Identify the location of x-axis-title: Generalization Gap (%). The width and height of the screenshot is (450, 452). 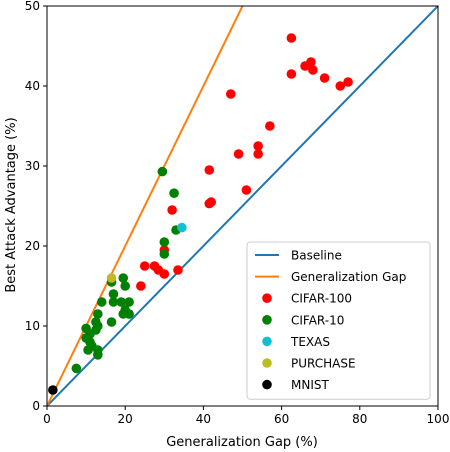
(242, 442).